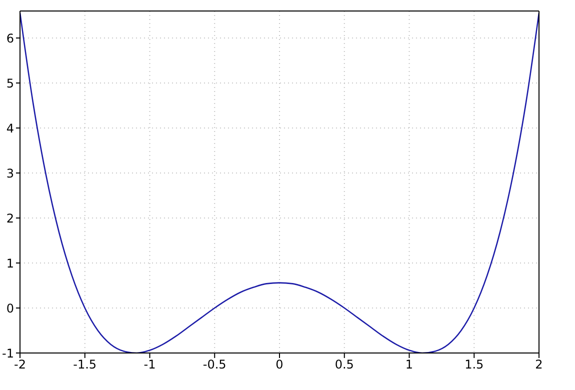  Describe the element at coordinates (10, 38) in the screenshot. I see `y-tick-label: 6` at that location.